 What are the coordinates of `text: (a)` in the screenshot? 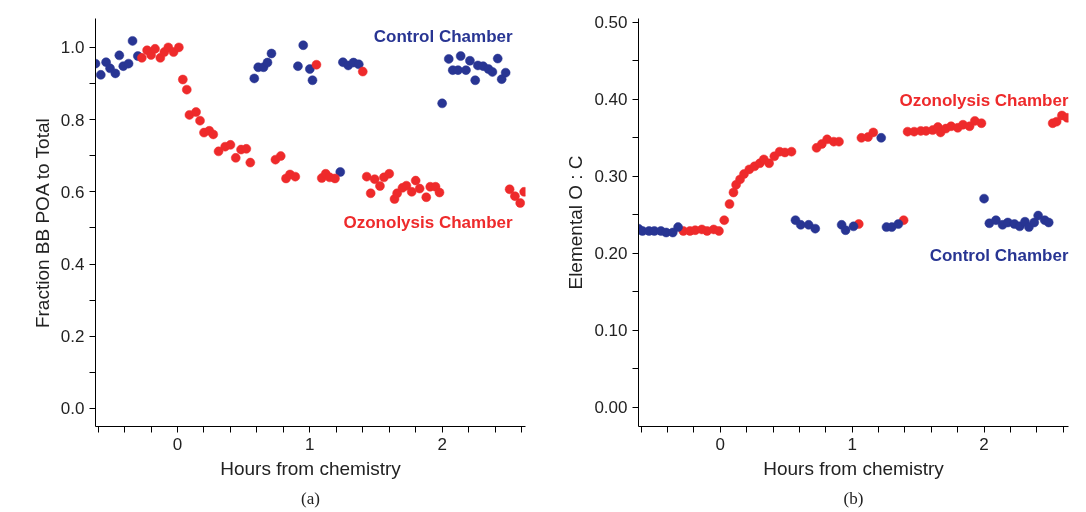 It's located at (310, 498).